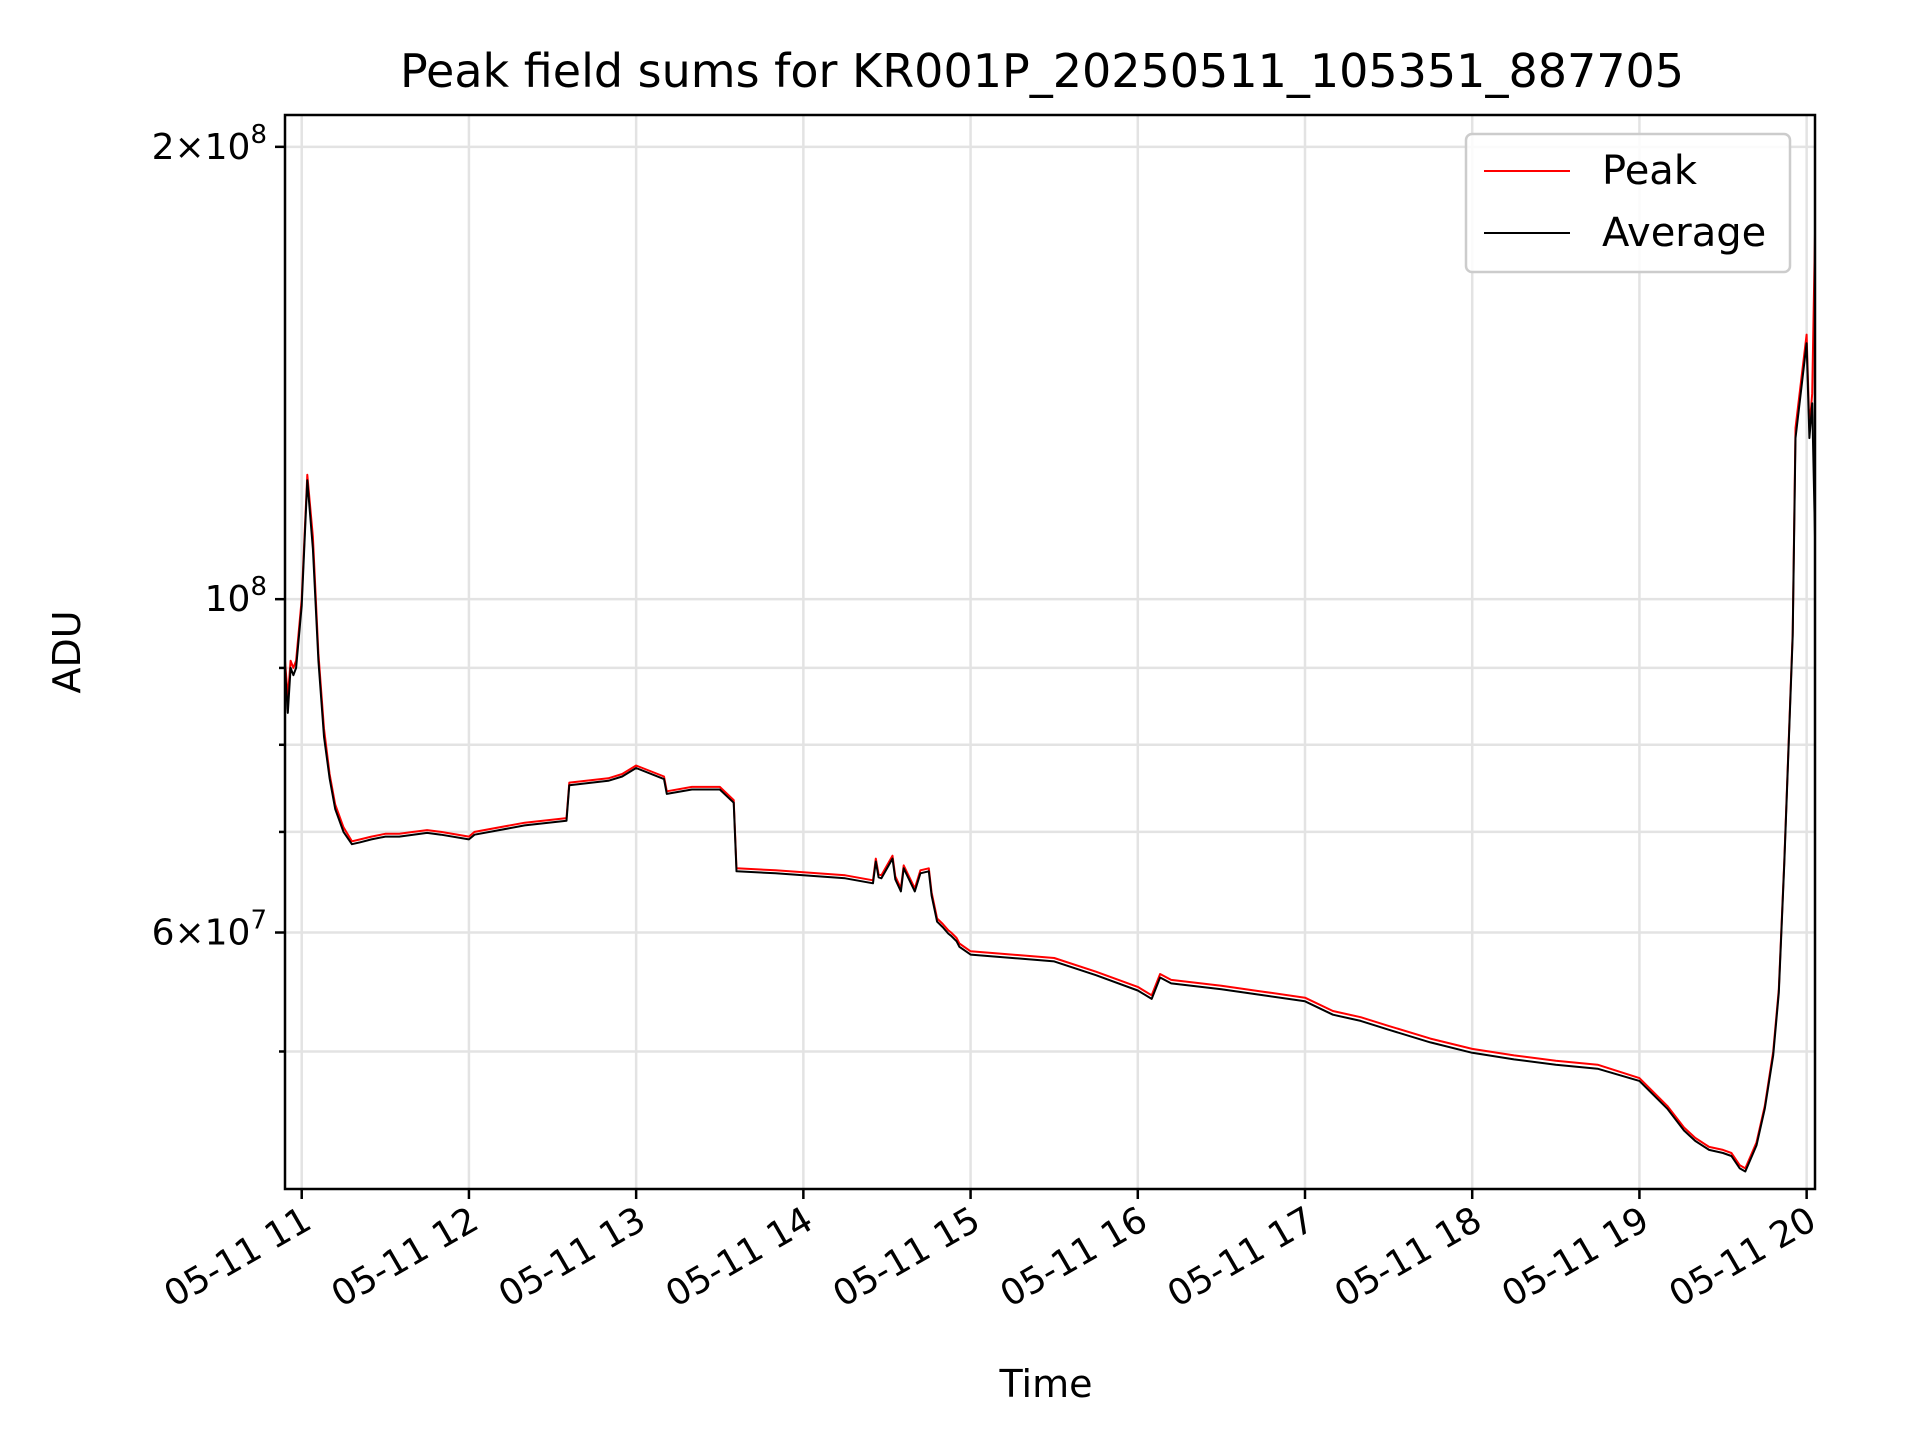 This screenshot has height=1440, width=1920. I want to click on legend-box, so click(1628, 203).